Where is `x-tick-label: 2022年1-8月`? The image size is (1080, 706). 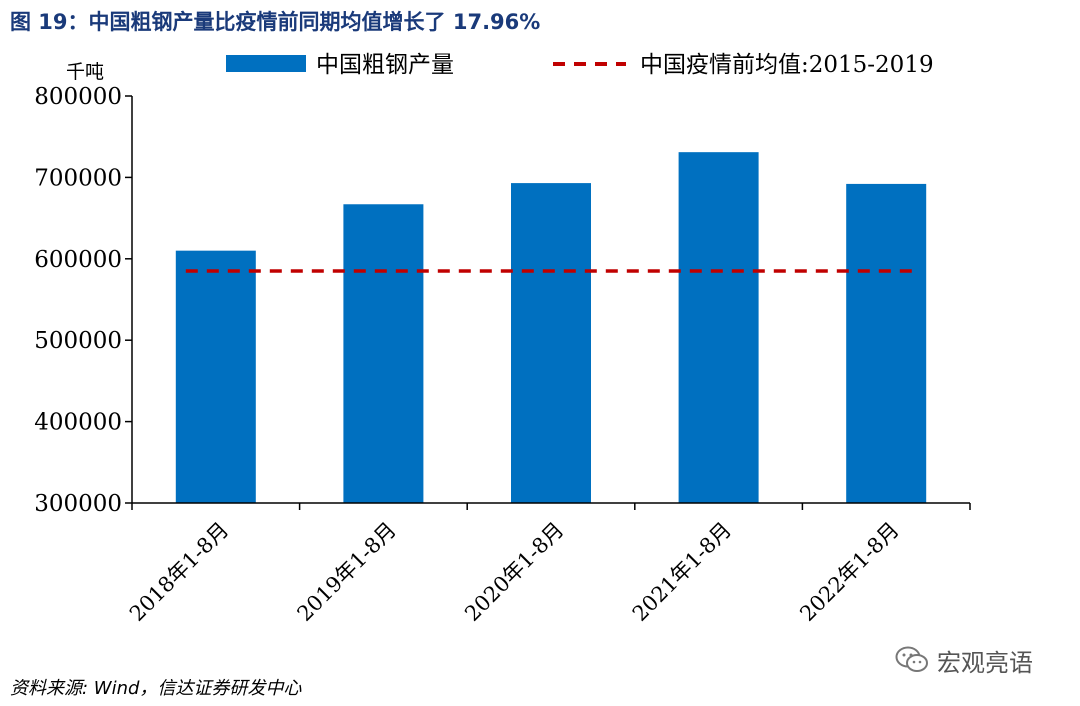 x-tick-label: 2022年1-8月 is located at coordinates (849, 572).